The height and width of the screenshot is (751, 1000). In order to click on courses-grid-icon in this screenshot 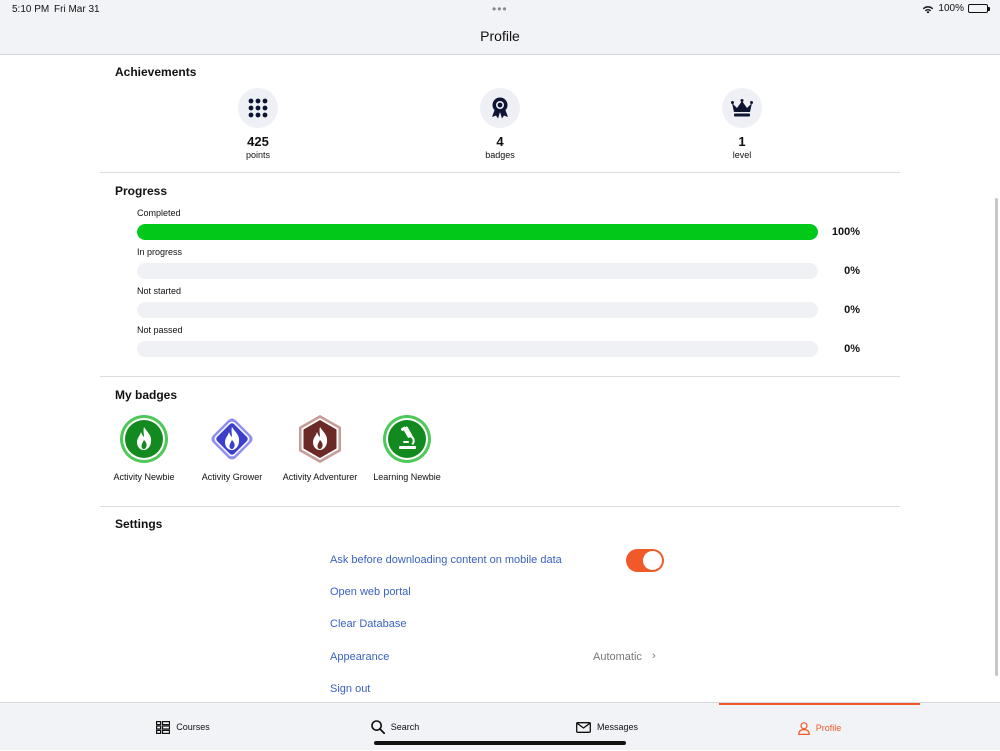, I will do `click(163, 727)`.